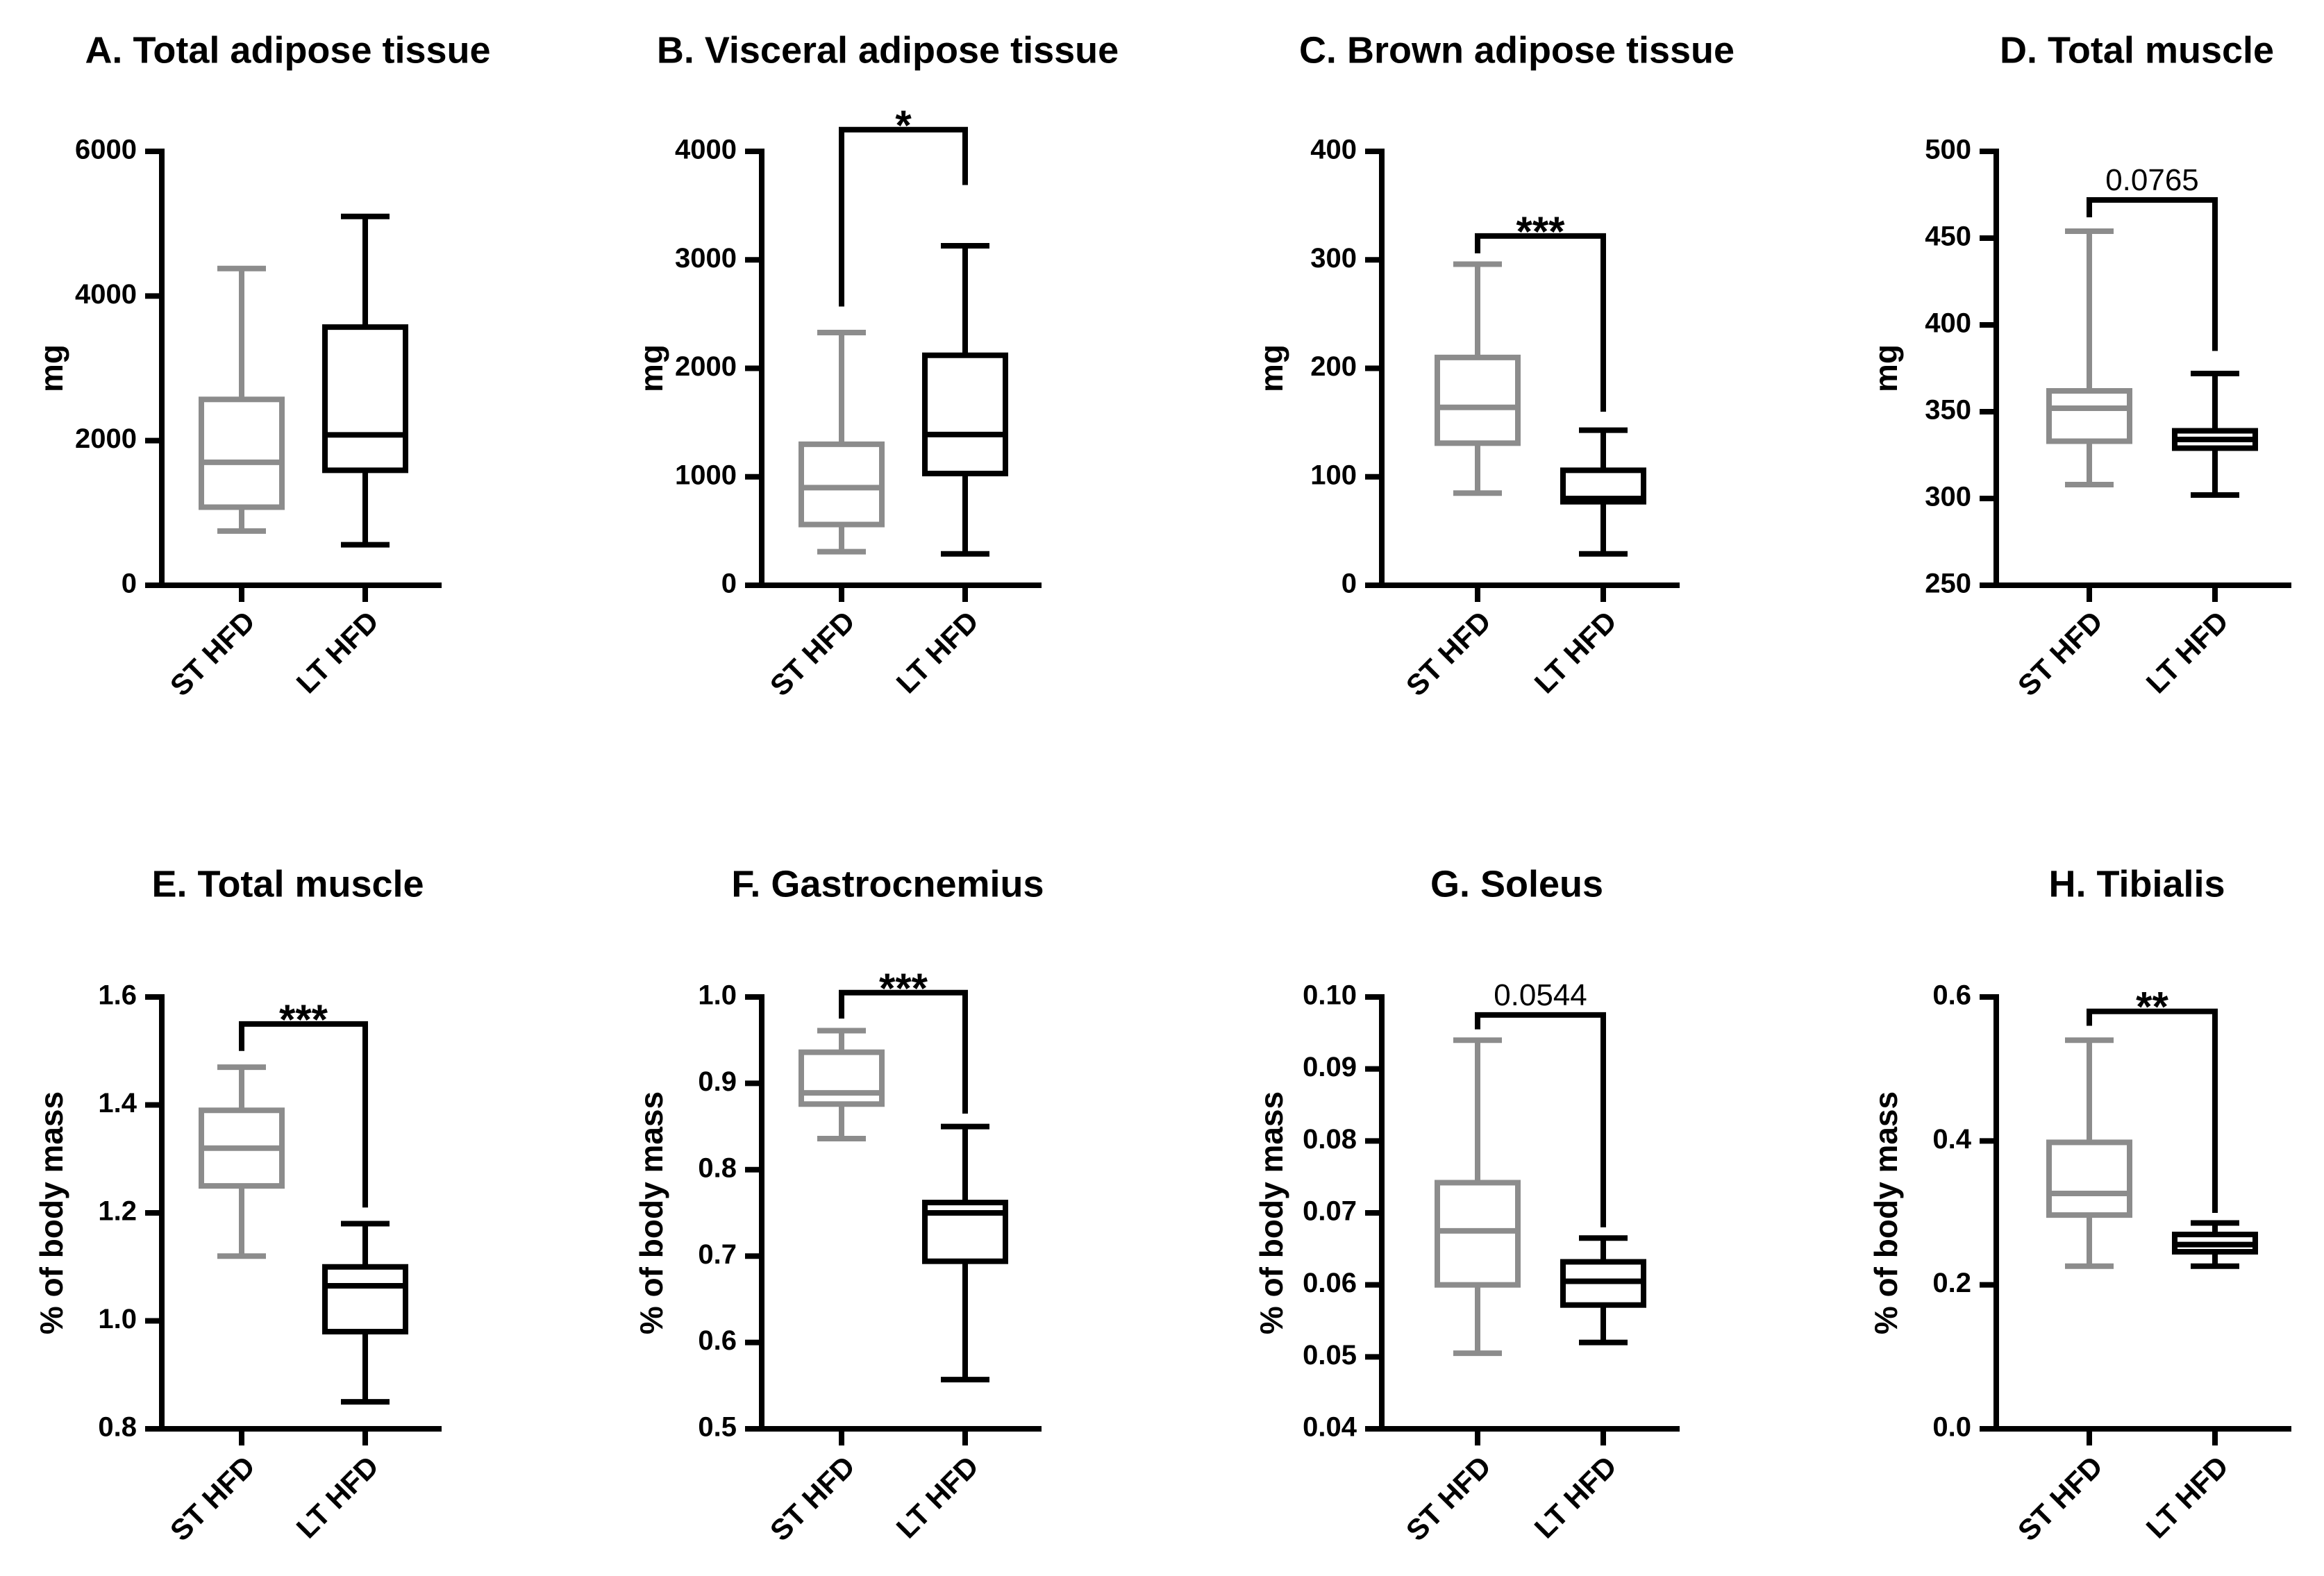 Image resolution: width=2324 pixels, height=1576 pixels. What do you see at coordinates (2137, 50) in the screenshot?
I see `panel-title: D. Total muscle` at bounding box center [2137, 50].